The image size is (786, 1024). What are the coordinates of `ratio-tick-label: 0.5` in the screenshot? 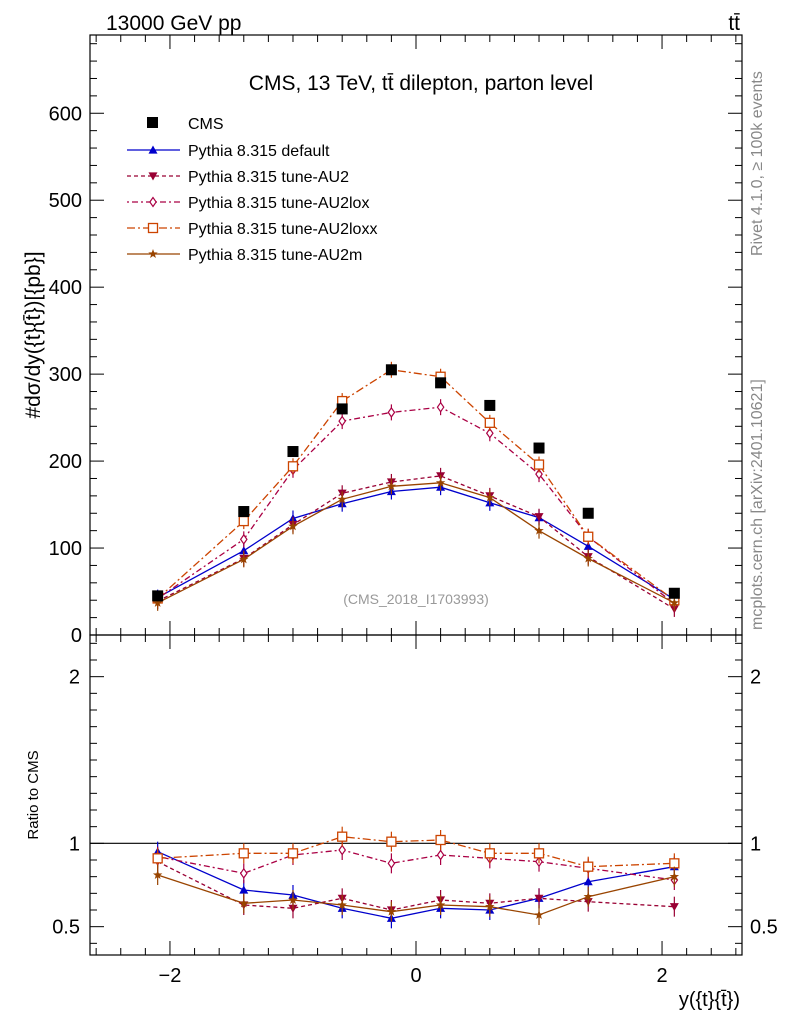 It's located at (66, 928).